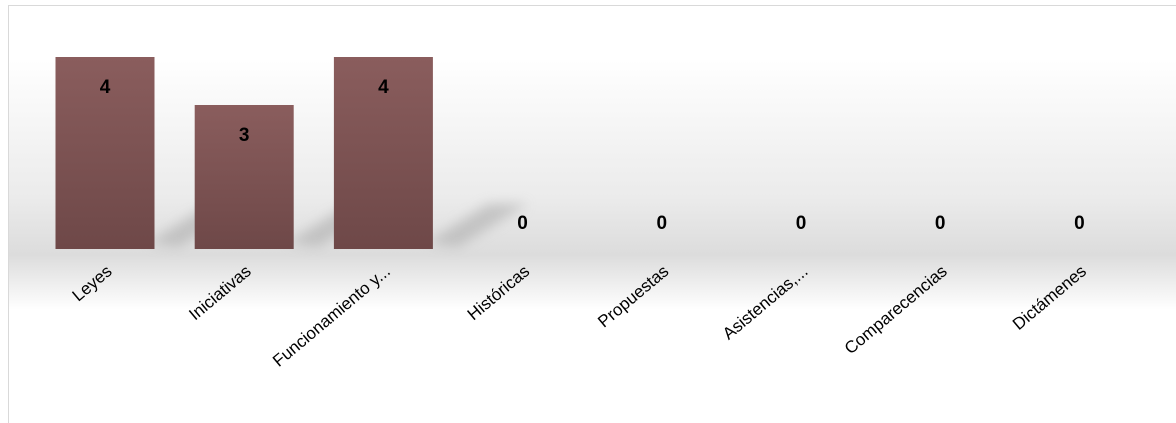  Describe the element at coordinates (244, 135) in the screenshot. I see `value-label-iniciativas: 3` at that location.